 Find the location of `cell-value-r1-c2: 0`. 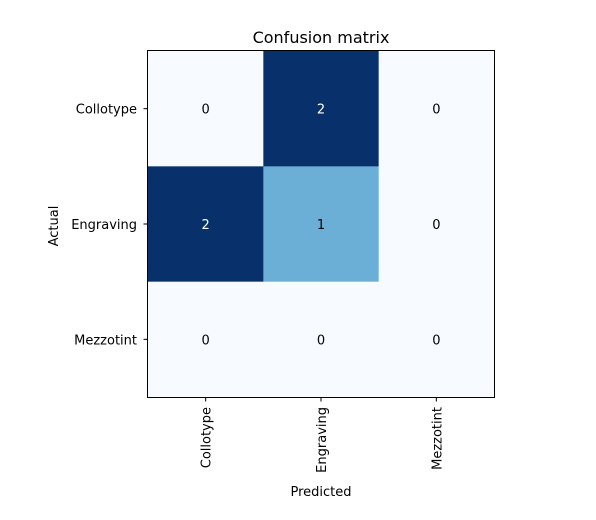

cell-value-r1-c2: 0 is located at coordinates (436, 225).